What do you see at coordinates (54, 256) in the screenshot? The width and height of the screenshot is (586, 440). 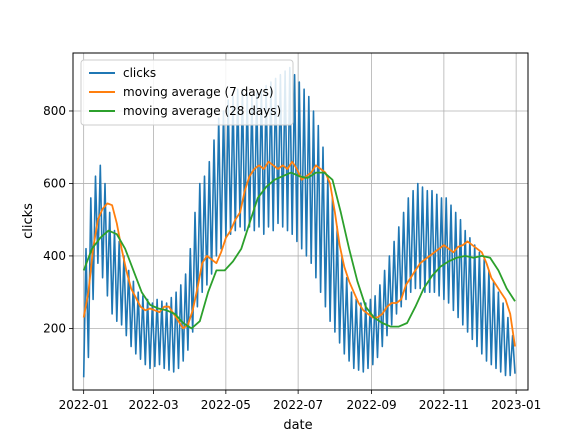 I see `y-tick-label: 400` at bounding box center [54, 256].